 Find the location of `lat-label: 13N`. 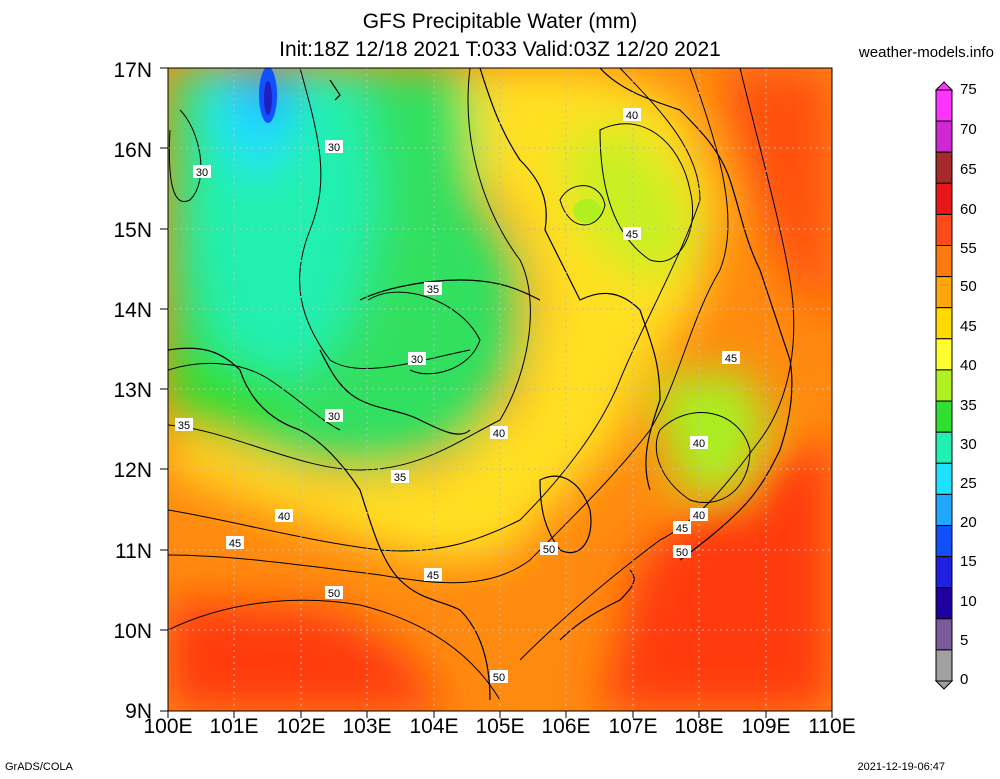

lat-label: 13N is located at coordinates (132, 390).